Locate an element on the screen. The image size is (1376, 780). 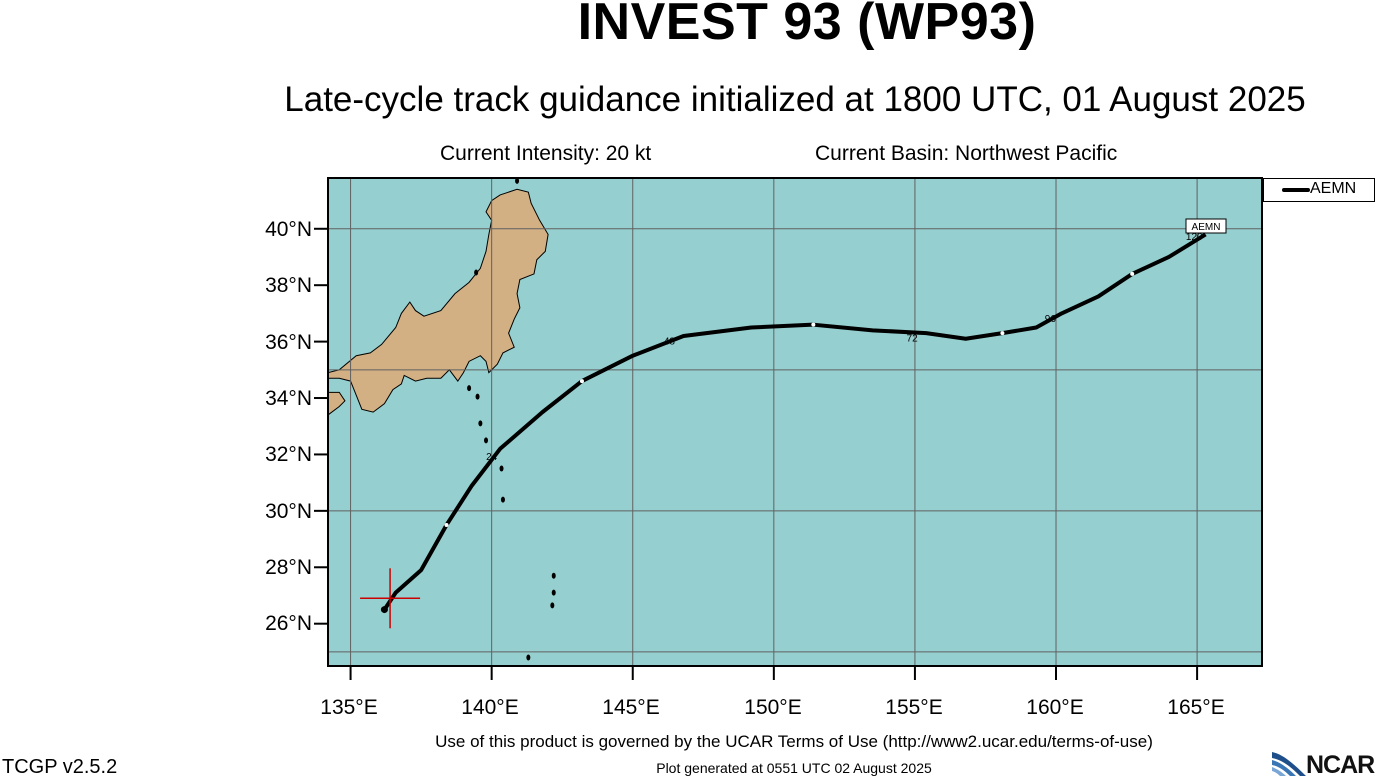
track-end-label-text: AEMN is located at coordinates (1206, 227).